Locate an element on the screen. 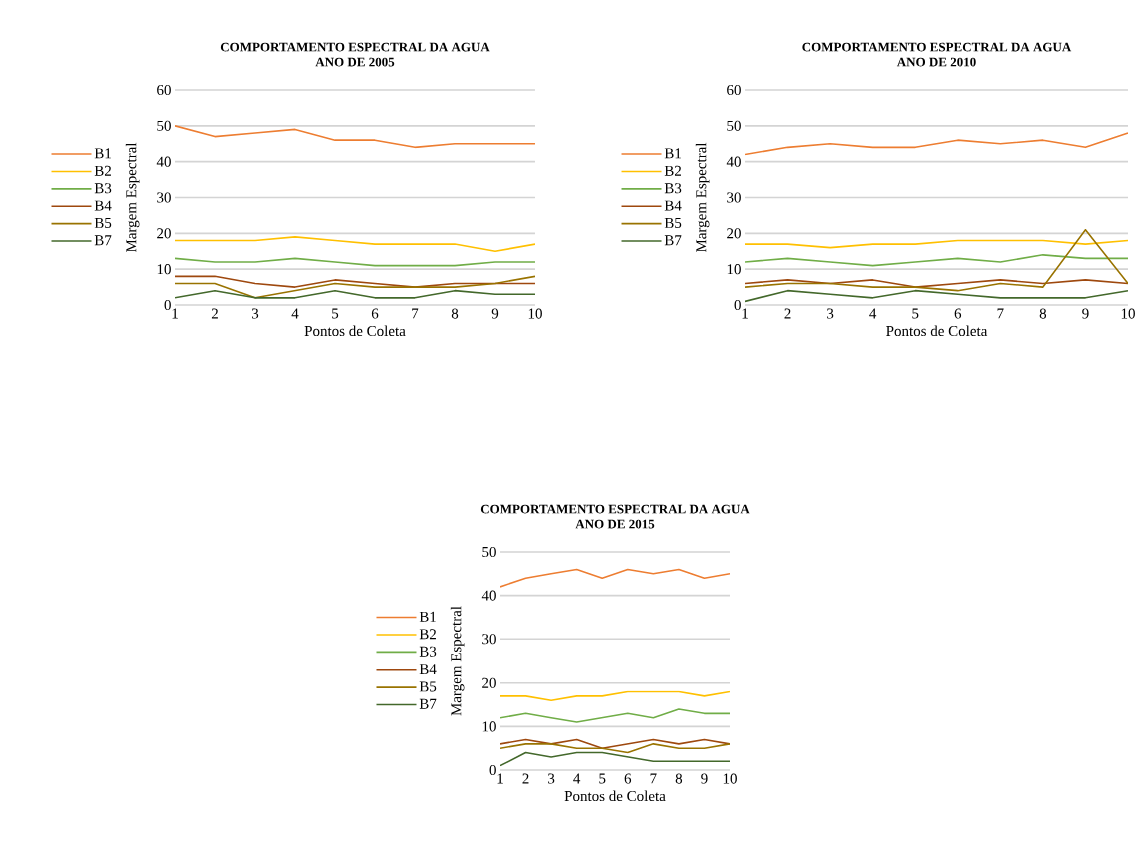 This screenshot has height=868, width=1141. chart-subtitle: ANO DE 2010 is located at coordinates (936, 62).